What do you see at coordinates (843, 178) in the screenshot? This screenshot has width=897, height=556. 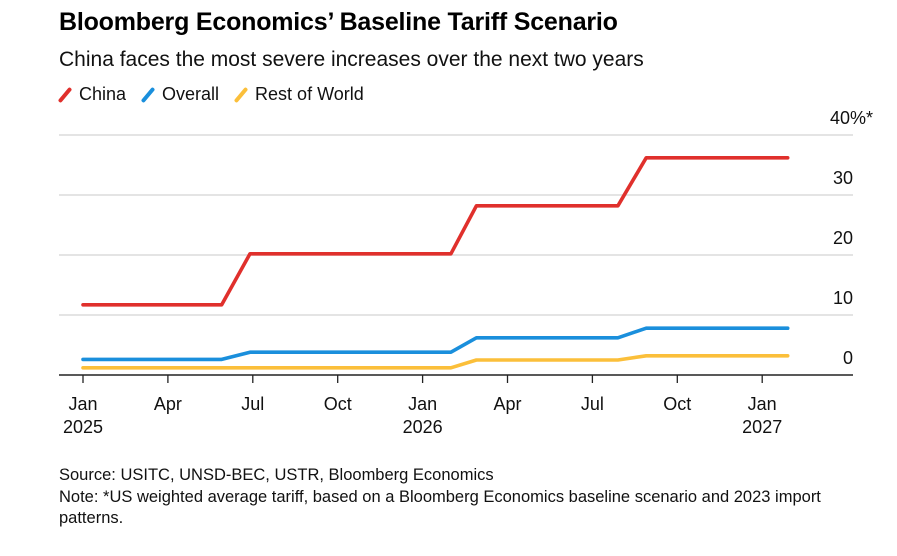 I see `y-tick-label: 30` at bounding box center [843, 178].